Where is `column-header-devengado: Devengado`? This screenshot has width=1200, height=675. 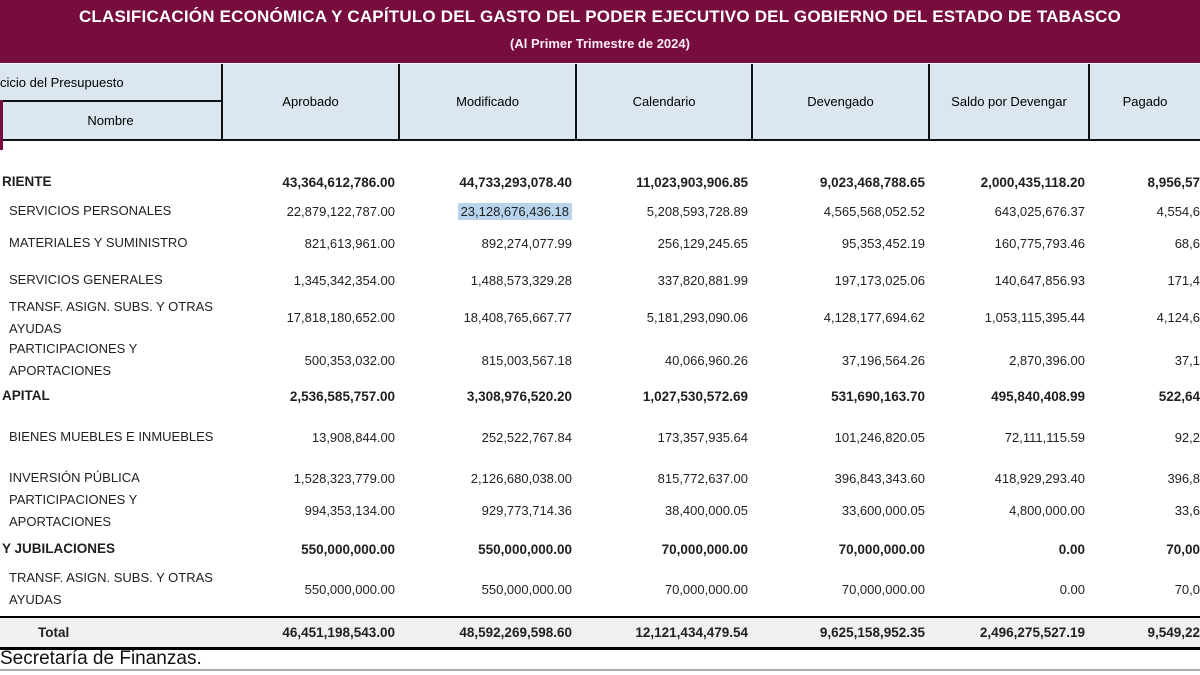 column-header-devengado: Devengado is located at coordinates (841, 101).